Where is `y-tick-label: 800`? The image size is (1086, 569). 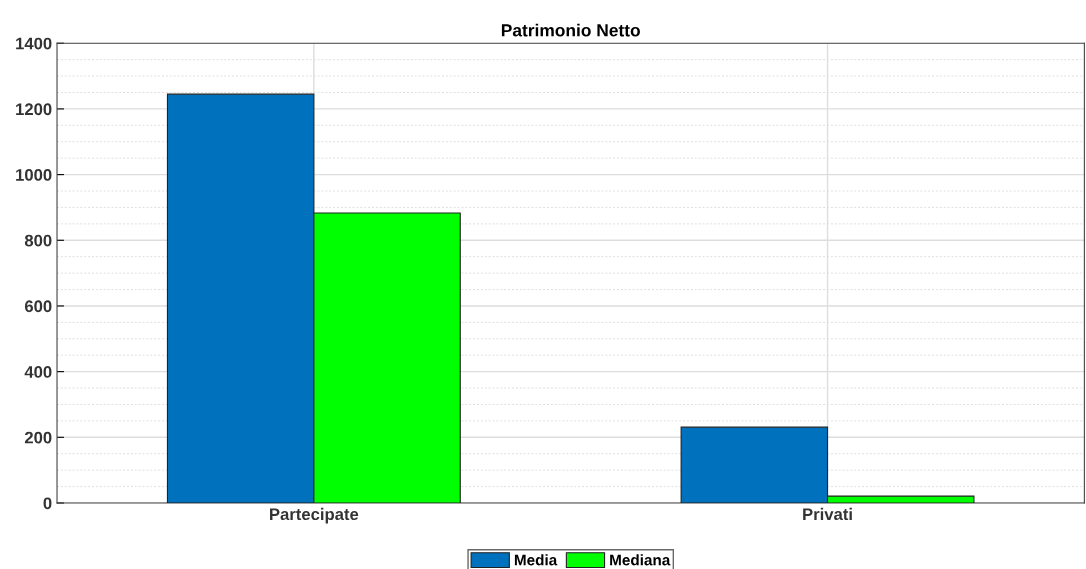
y-tick-label: 800 is located at coordinates (38, 240).